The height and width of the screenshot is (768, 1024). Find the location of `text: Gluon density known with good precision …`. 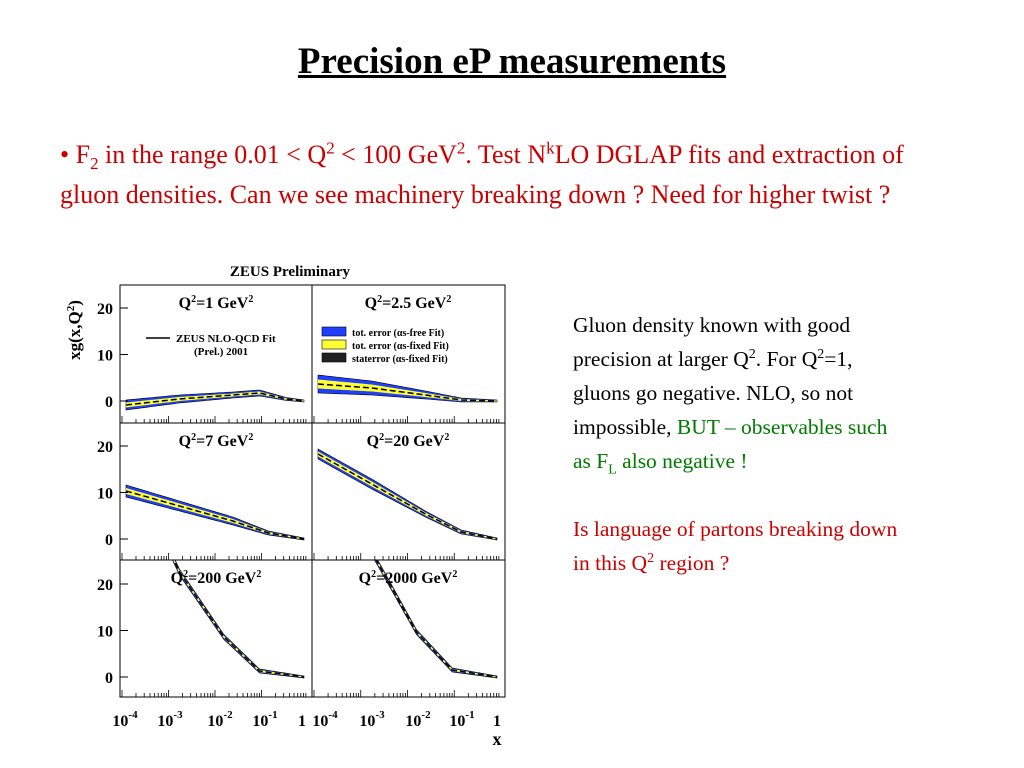

text: Gluon density known with good precision … is located at coordinates (712, 342).